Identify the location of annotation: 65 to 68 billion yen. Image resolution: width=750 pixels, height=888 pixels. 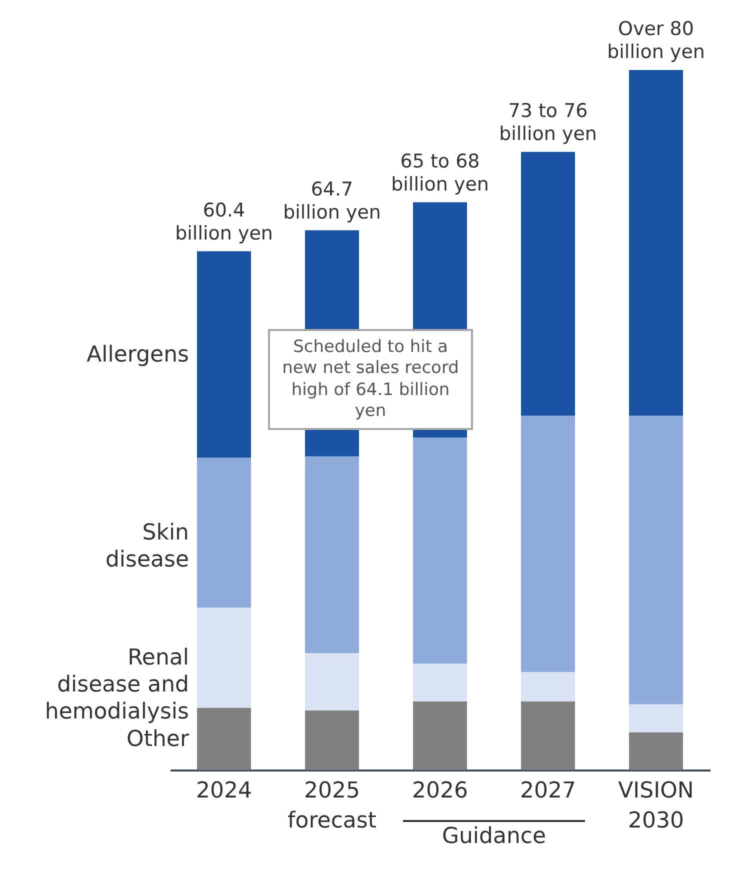
(440, 173).